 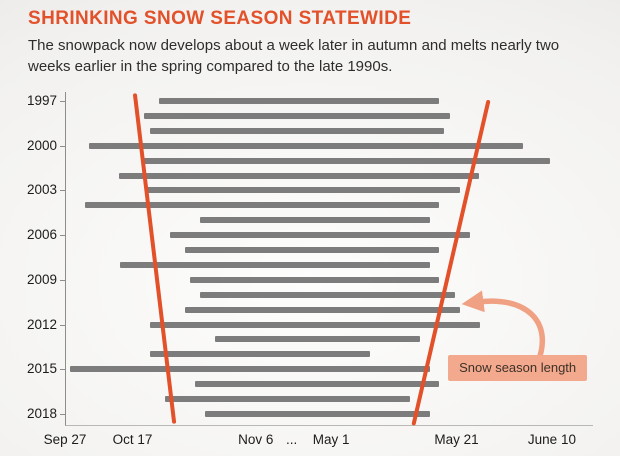 What do you see at coordinates (331, 439) in the screenshot?
I see `x-tick-label-4: May 1` at bounding box center [331, 439].